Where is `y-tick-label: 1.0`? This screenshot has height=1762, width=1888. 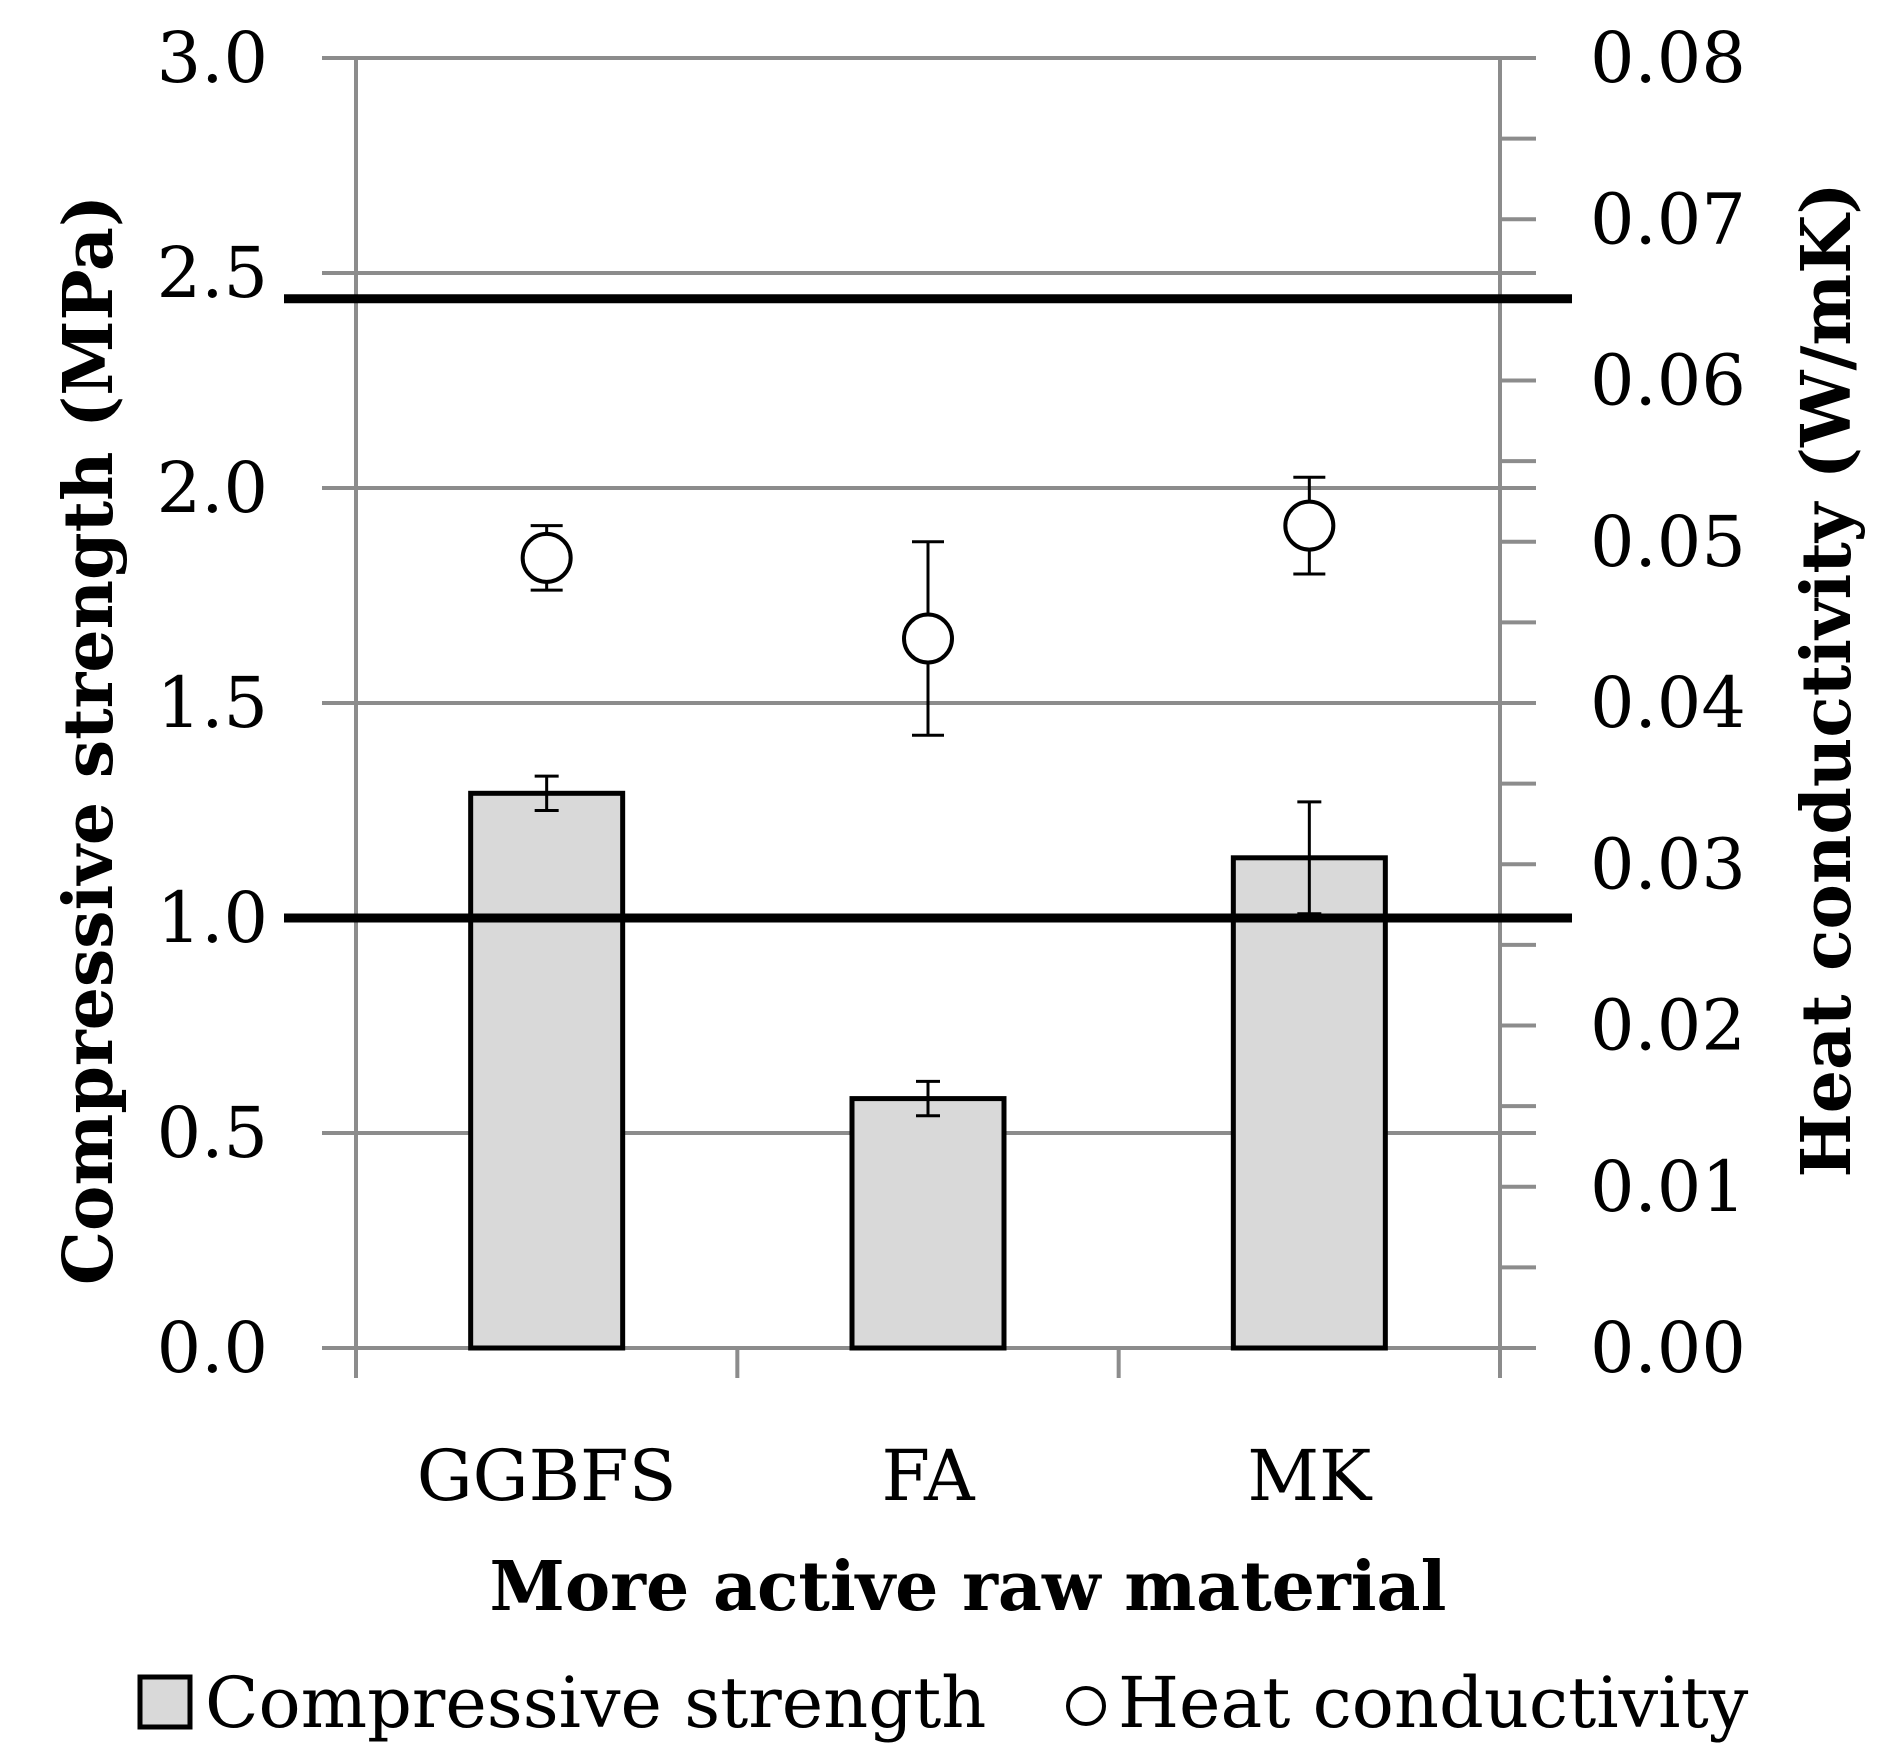
y-tick-label: 1.0 is located at coordinates (212, 918).